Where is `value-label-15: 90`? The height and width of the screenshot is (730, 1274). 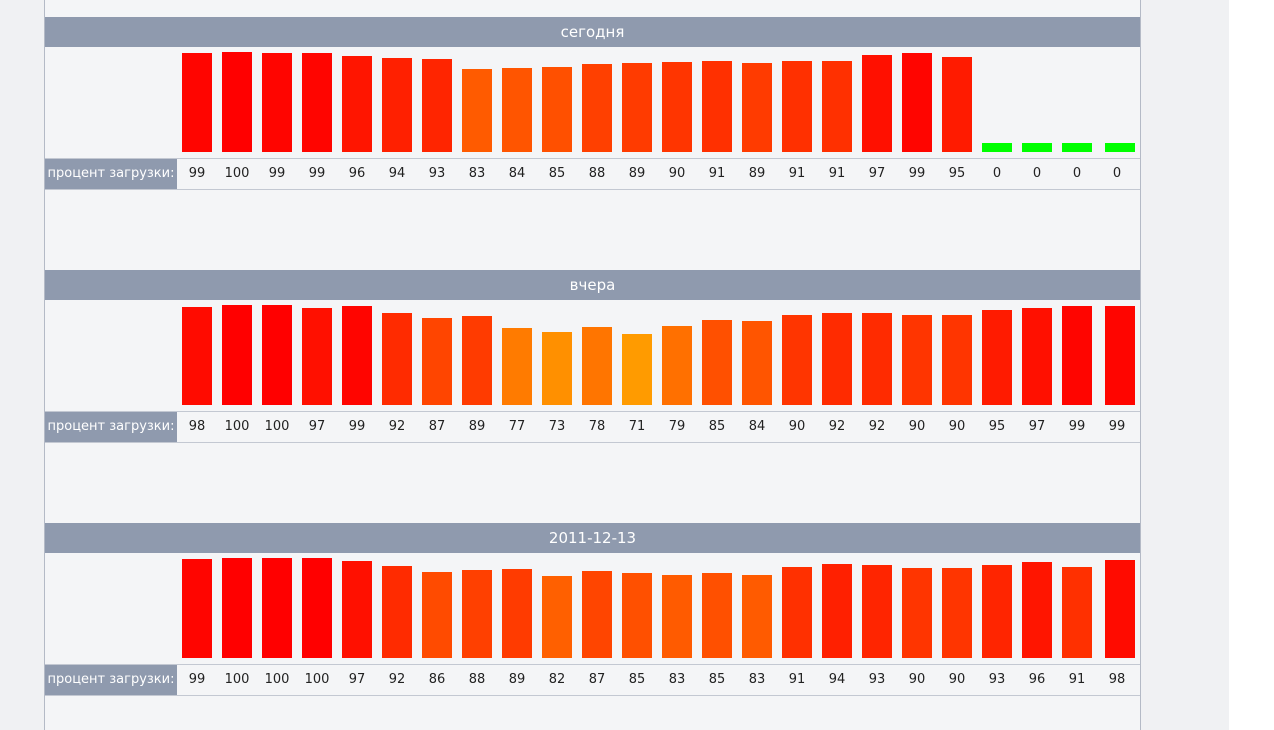
value-label-15: 90 is located at coordinates (797, 426).